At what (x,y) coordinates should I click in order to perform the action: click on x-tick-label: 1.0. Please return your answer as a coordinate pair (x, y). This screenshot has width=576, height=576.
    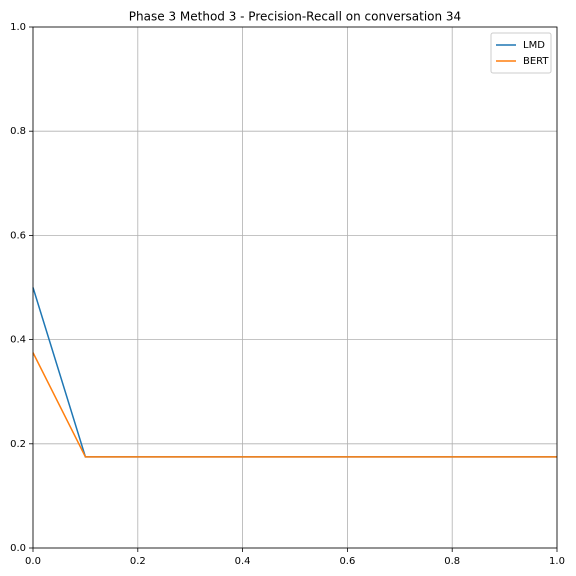
    Looking at the image, I should click on (557, 561).